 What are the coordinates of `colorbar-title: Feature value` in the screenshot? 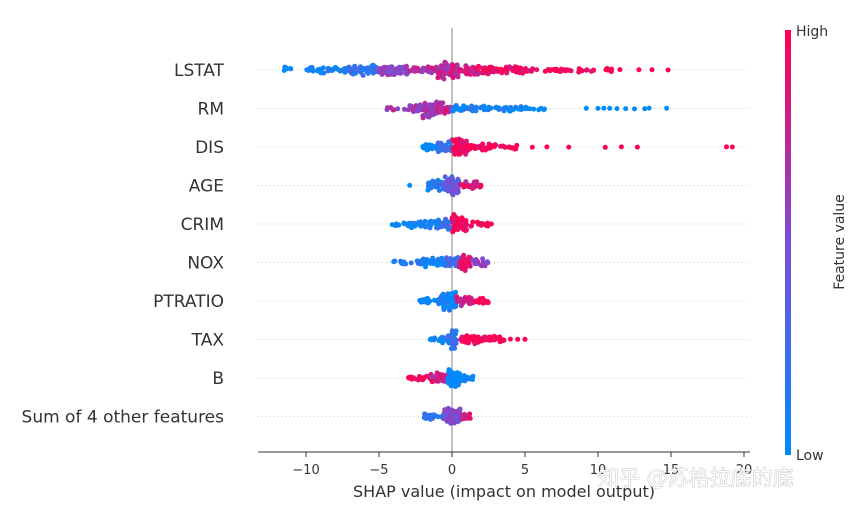 It's located at (840, 242).